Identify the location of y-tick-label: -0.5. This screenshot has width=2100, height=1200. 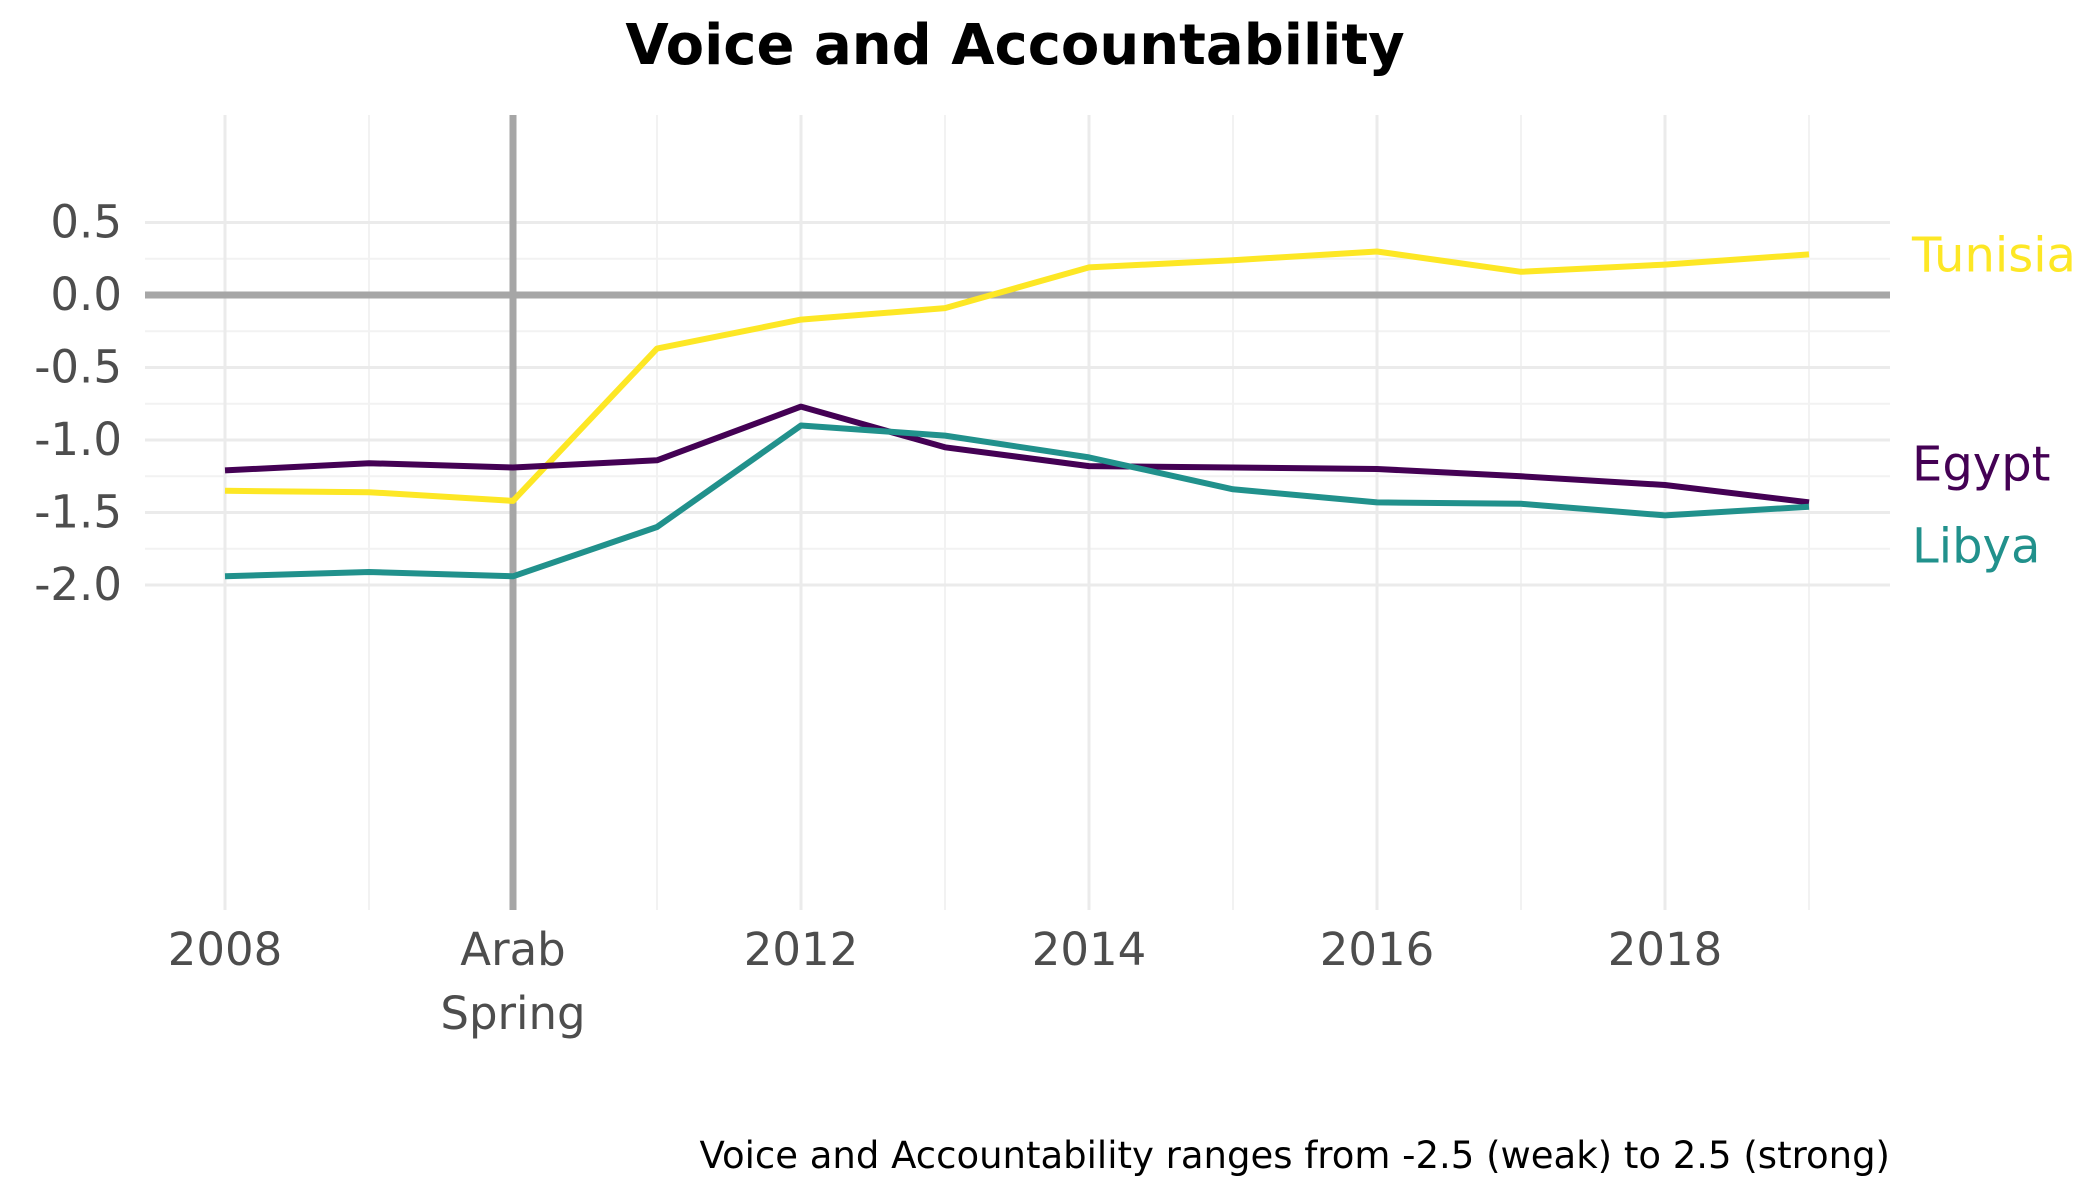
(78, 367).